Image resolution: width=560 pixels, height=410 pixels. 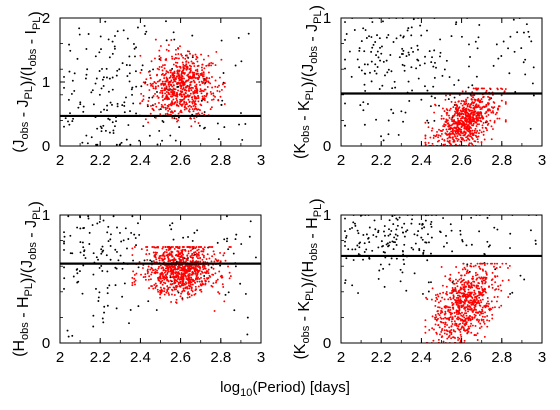 What do you see at coordinates (46, 18) in the screenshot?
I see `y-tick-label: 2` at bounding box center [46, 18].